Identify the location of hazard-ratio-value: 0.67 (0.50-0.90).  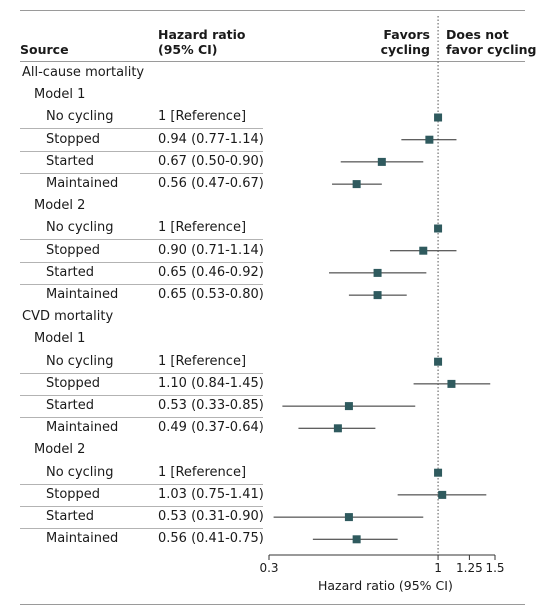
(211, 161).